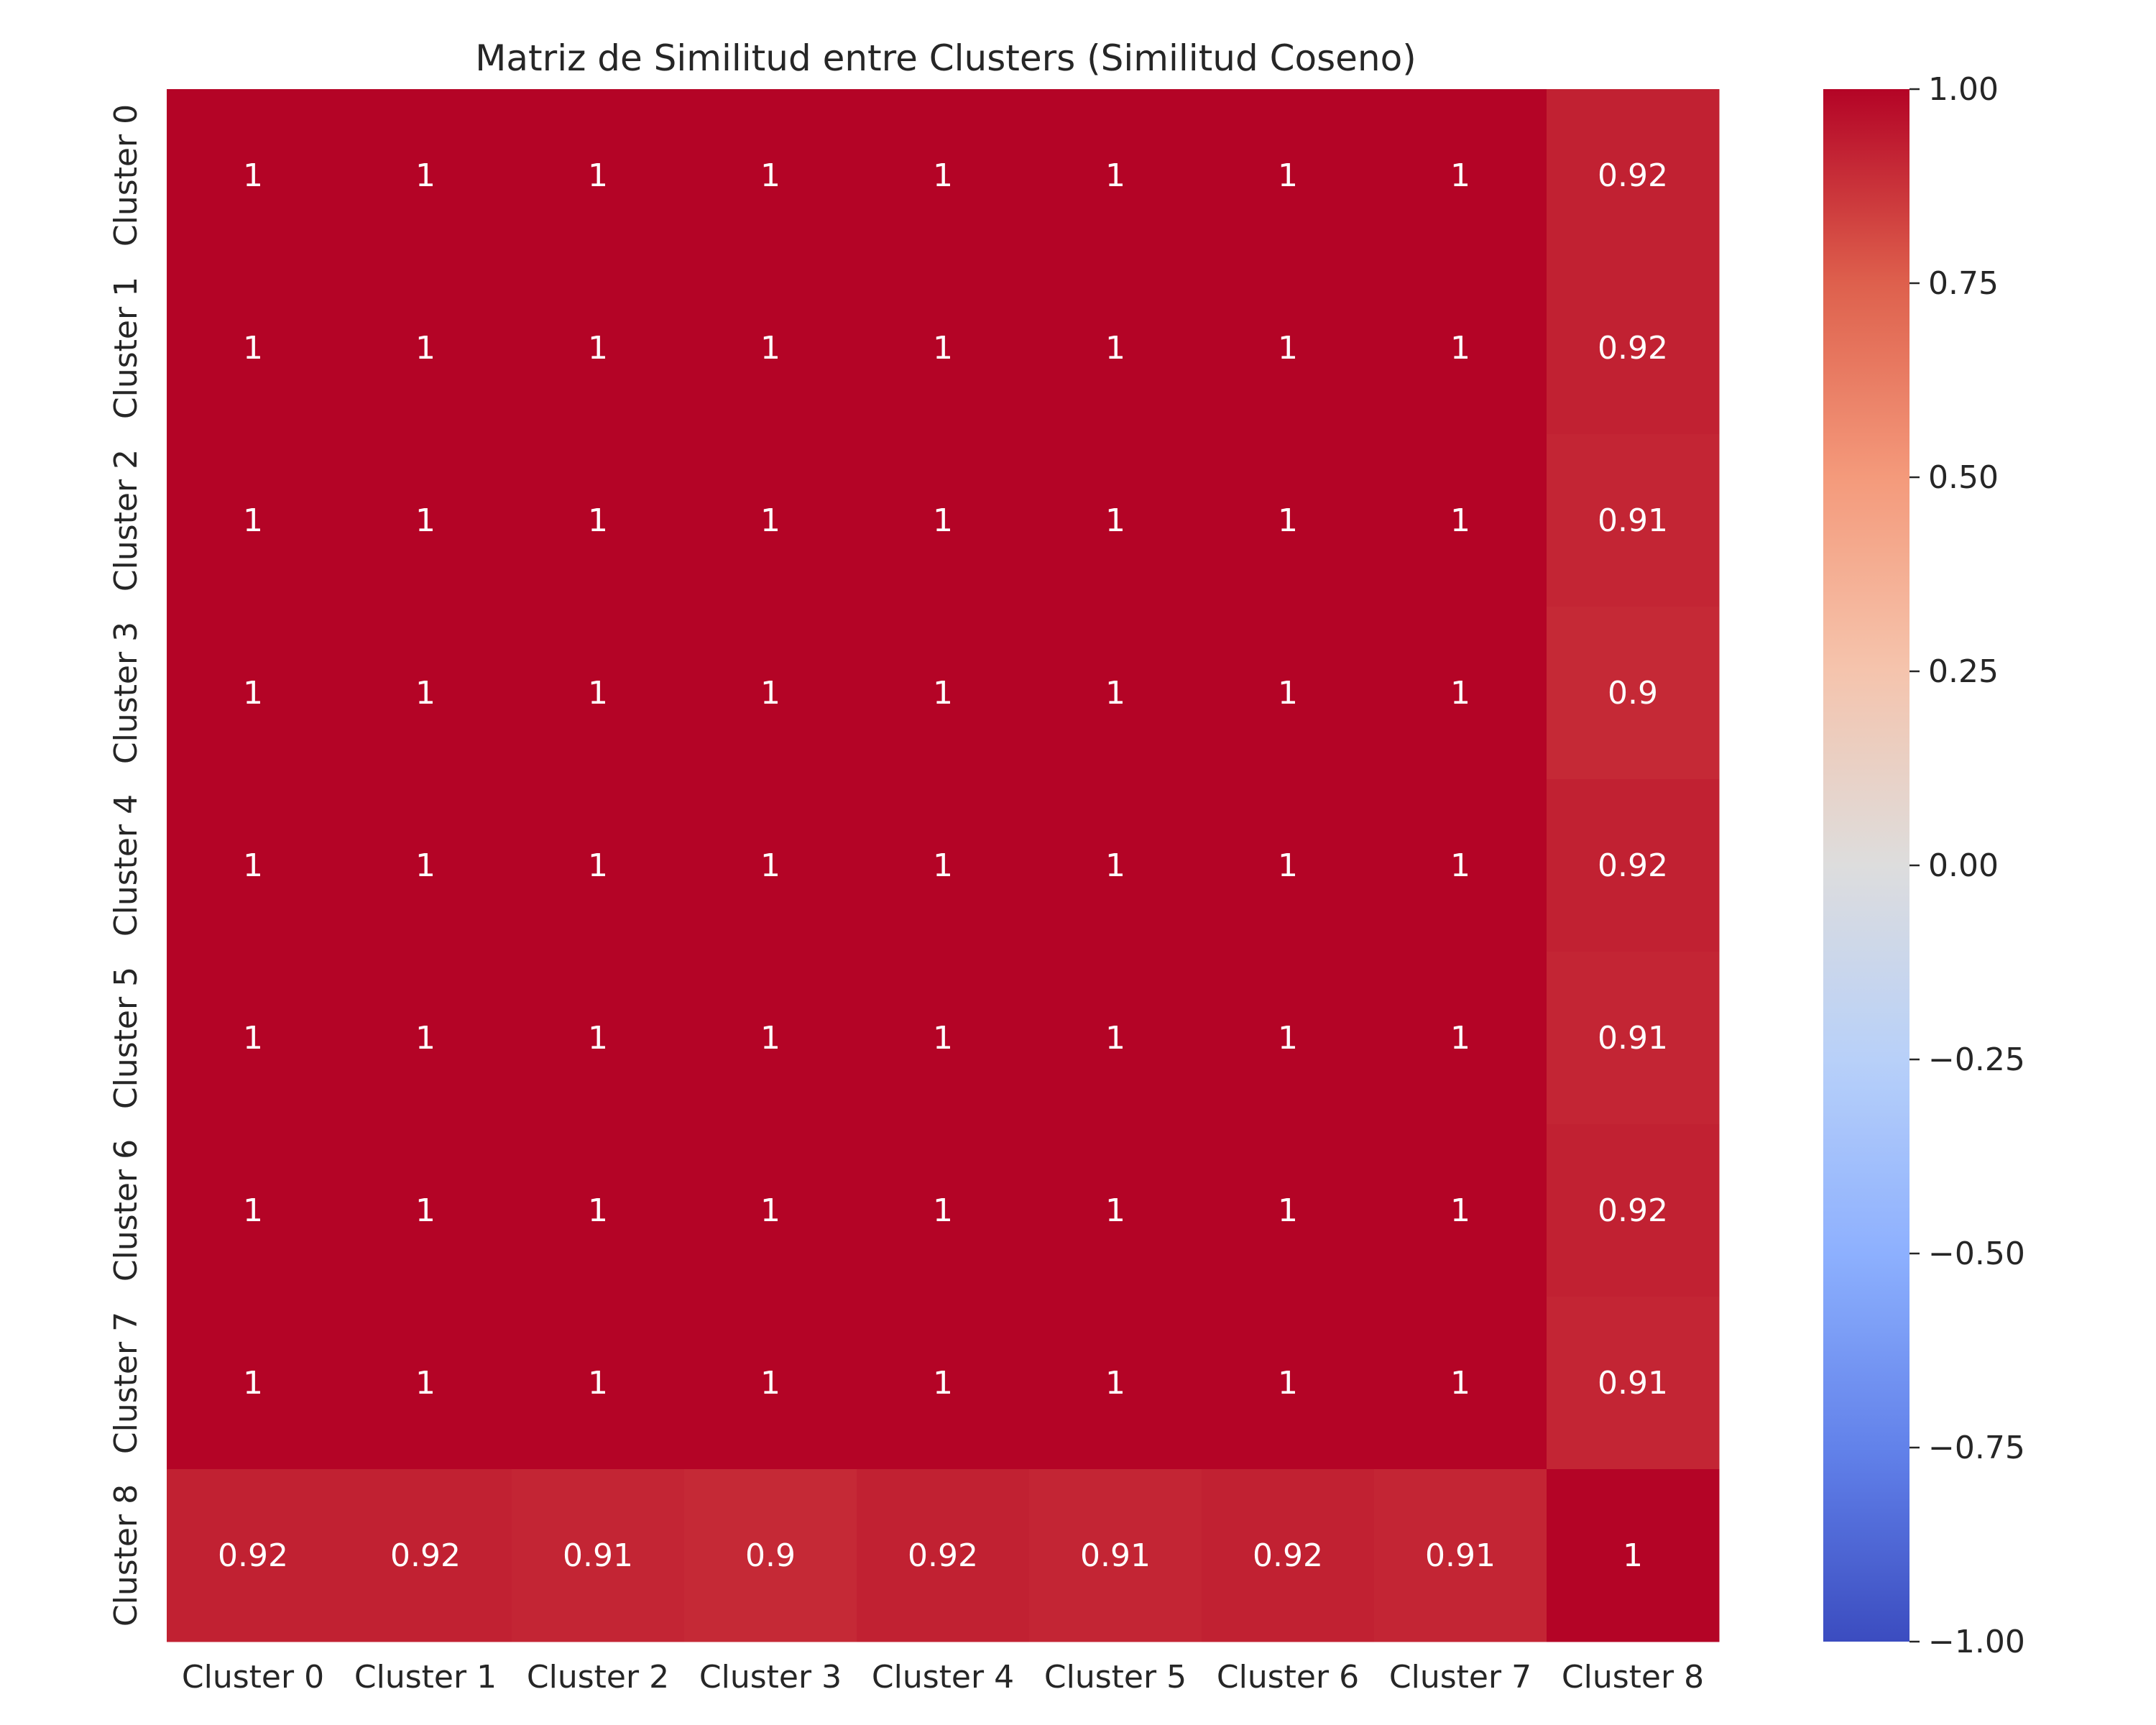 The width and height of the screenshot is (2156, 1725). What do you see at coordinates (1977, 1059) in the screenshot?
I see `colorbar-tick-label: −0.25` at bounding box center [1977, 1059].